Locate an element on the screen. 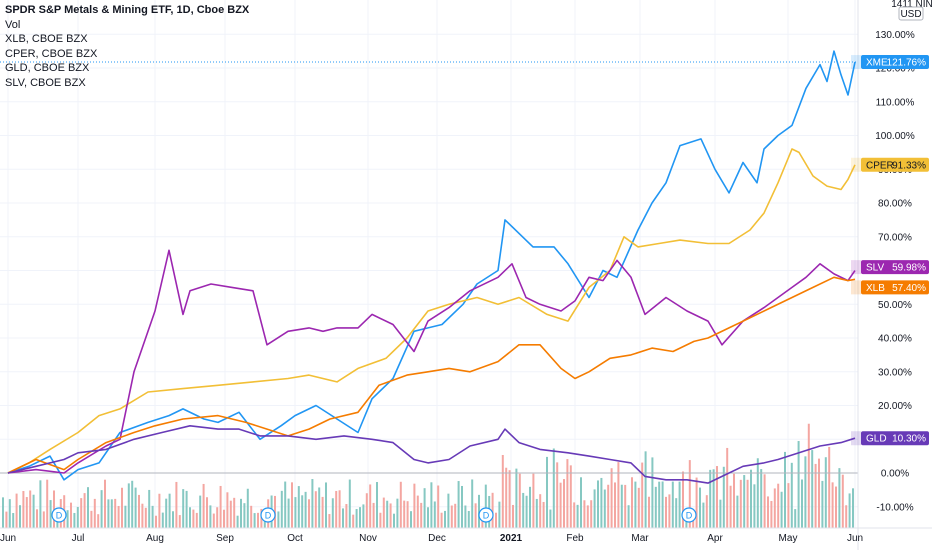 Image resolution: width=932 pixels, height=550 pixels. legend-item-gld: GLD, CBOE BZX is located at coordinates (47, 68).